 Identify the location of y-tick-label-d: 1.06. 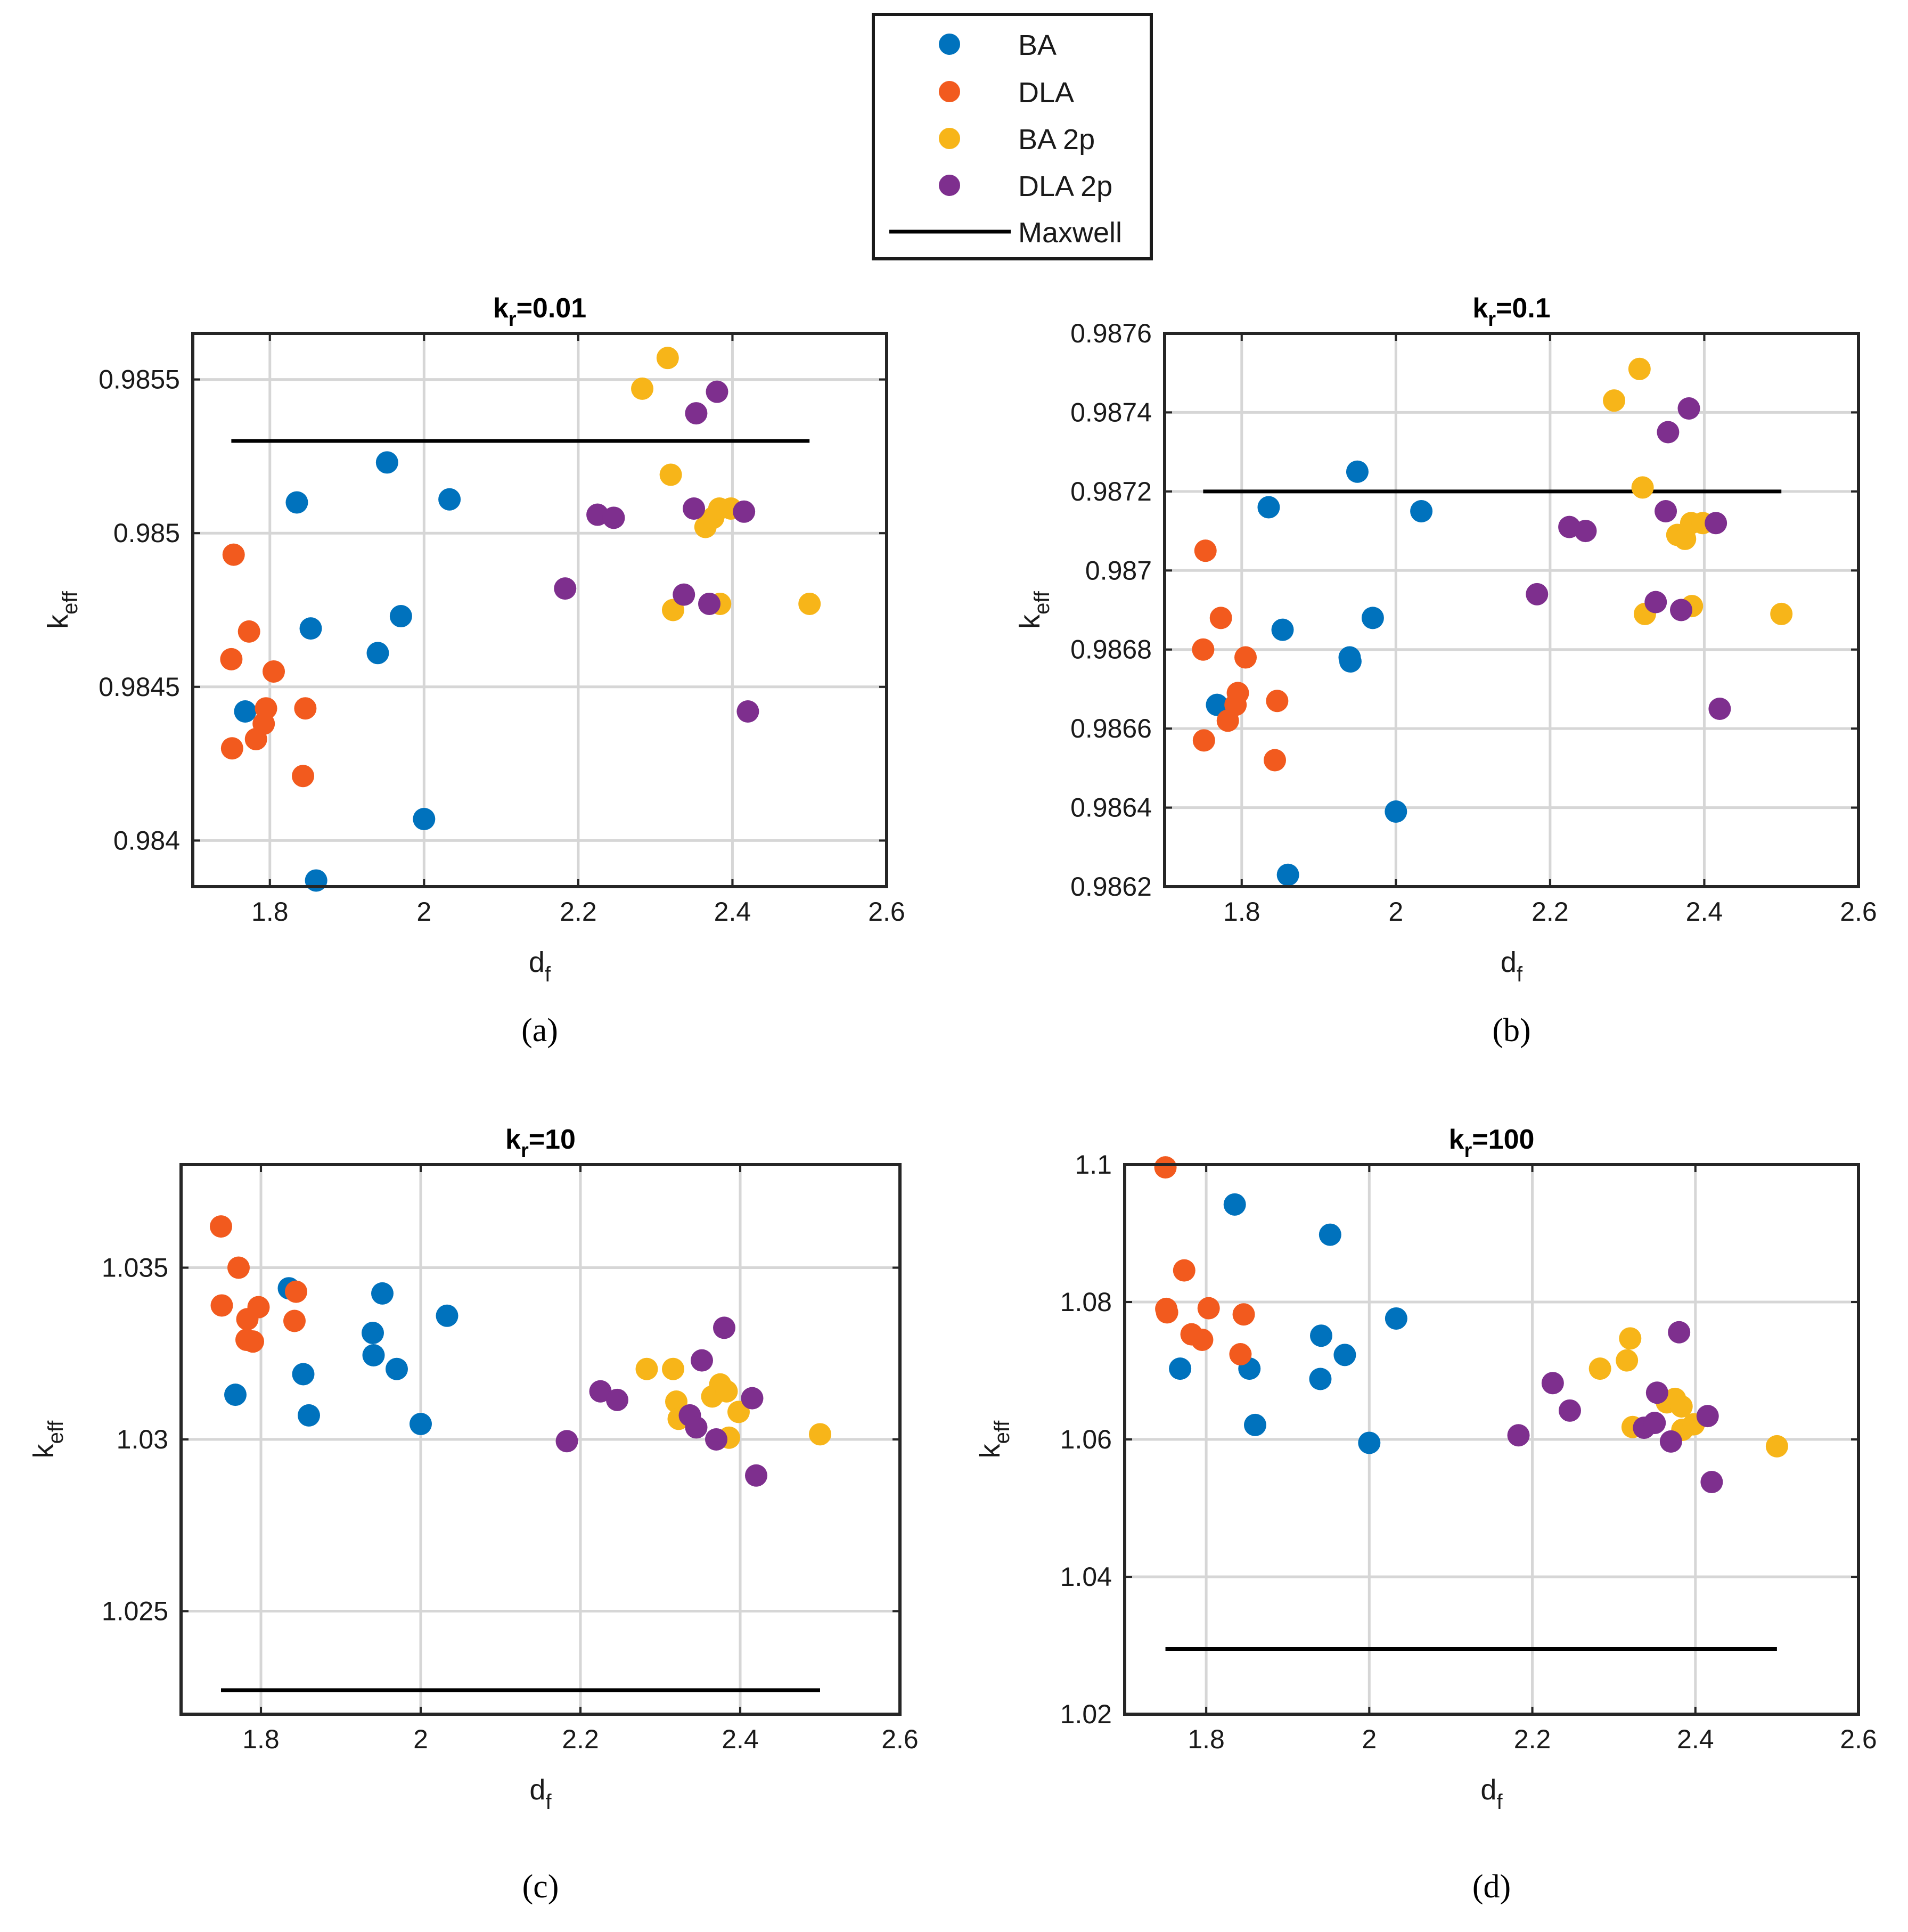
(1086, 1439).